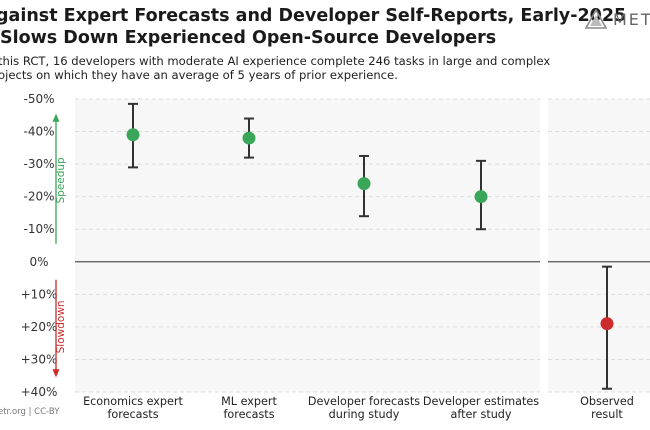  What do you see at coordinates (38, 262) in the screenshot?
I see `y-tick-label: 0%` at bounding box center [38, 262].